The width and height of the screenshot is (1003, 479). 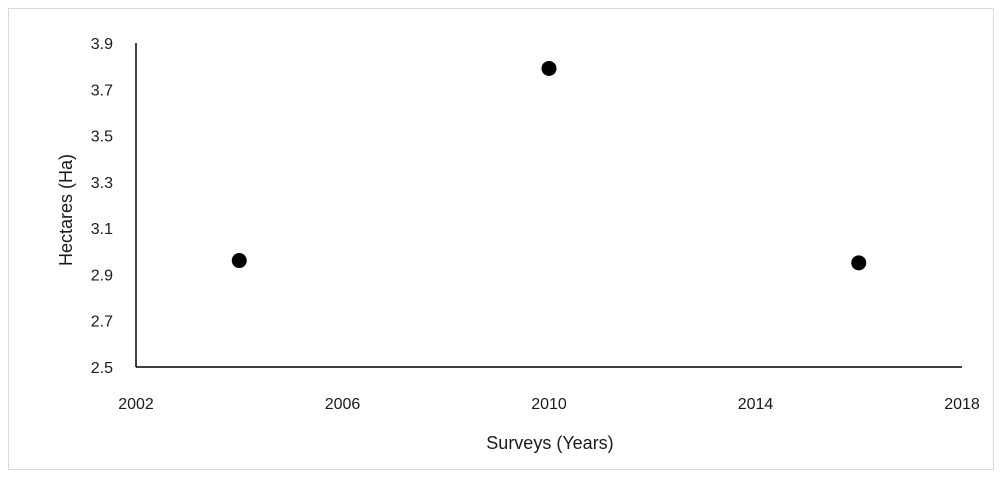 I want to click on x-tick-label: 2006, so click(x=343, y=404).